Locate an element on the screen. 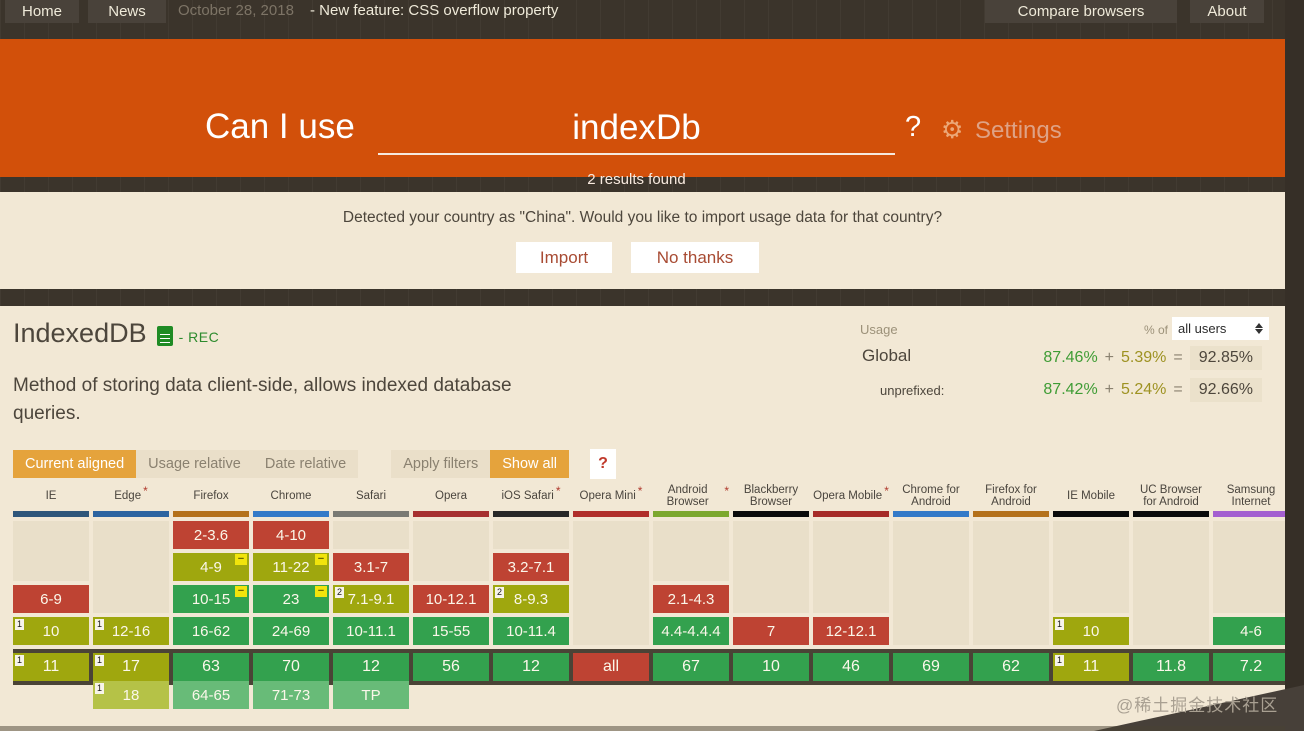  support-cell: 24-69 is located at coordinates (291, 631).